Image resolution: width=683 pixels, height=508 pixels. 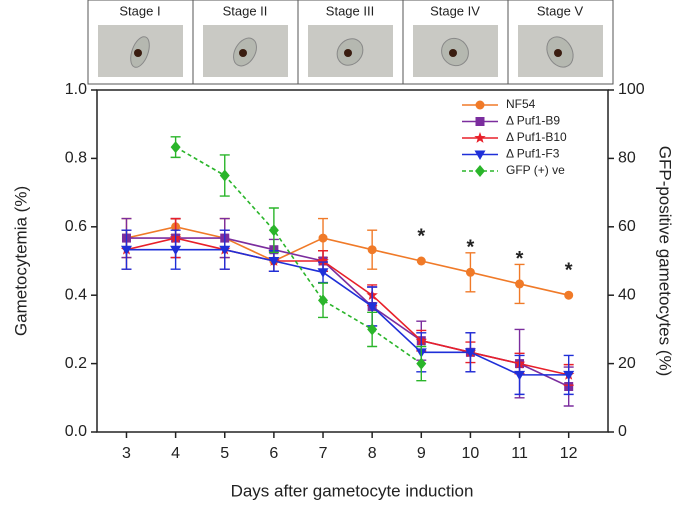 What do you see at coordinates (76, 294) in the screenshot?
I see `y-tick-label: 0.4` at bounding box center [76, 294].